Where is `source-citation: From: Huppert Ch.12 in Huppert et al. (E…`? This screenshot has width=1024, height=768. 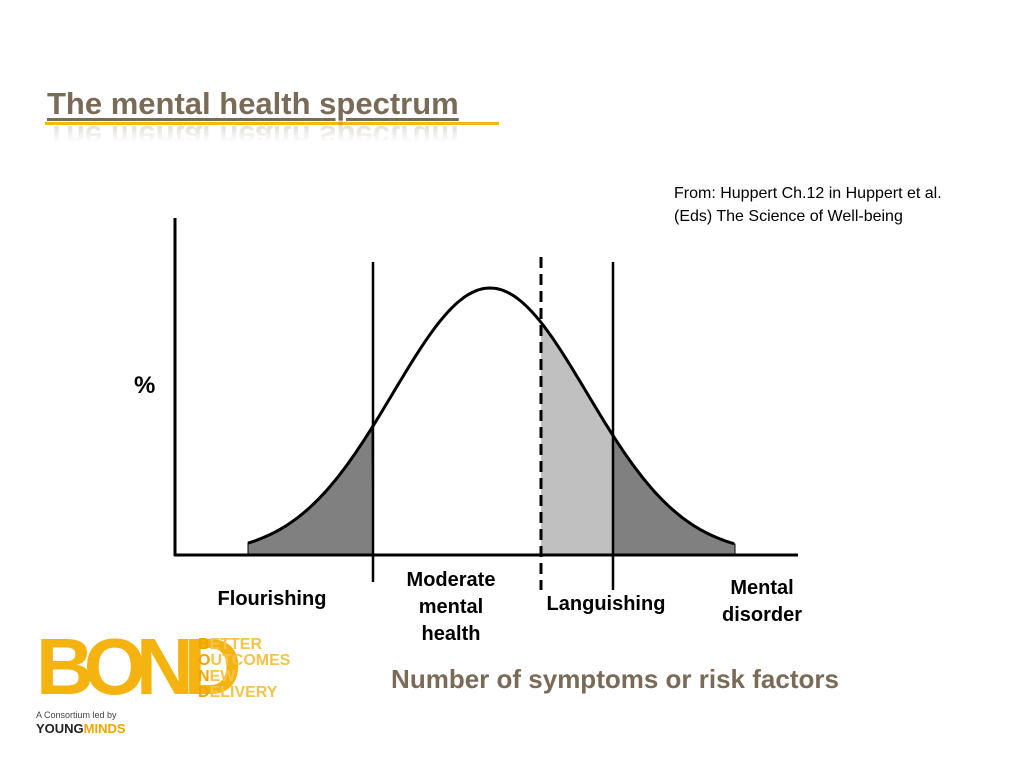
source-citation: From: Huppert Ch.12 in Huppert et al. (E… is located at coordinates (808, 205).